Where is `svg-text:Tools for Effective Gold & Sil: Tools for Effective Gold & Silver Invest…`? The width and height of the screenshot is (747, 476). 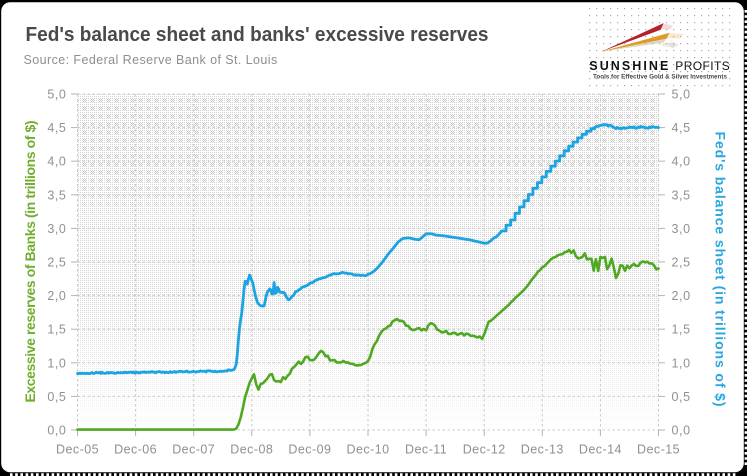
svg-text:Tools for Effective Gold & Sil: Tools for Effective Gold & Silver Invest… is located at coordinates (660, 77).